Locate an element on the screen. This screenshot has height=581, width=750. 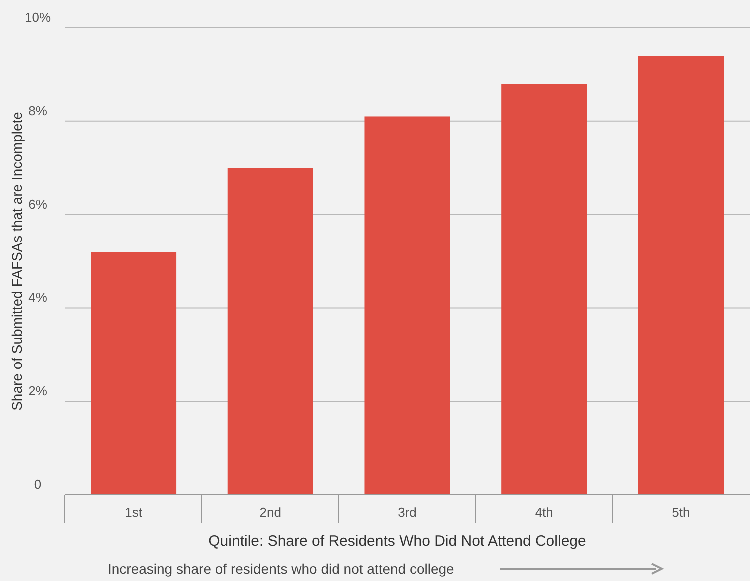
y-axis-title: Share of Submitted FAFSAs that are Incomplete is located at coordinates (17, 261).